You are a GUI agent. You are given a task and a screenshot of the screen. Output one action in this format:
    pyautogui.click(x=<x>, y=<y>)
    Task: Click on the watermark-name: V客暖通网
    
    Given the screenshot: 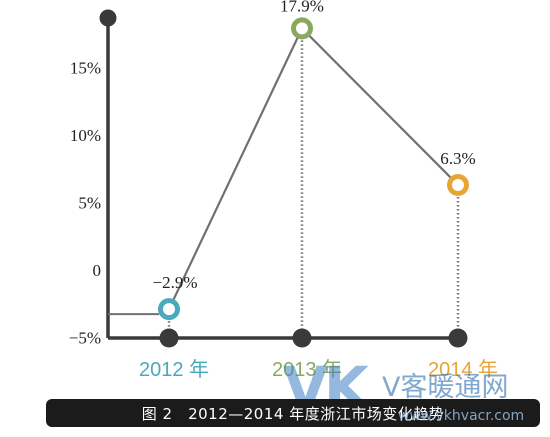 What is the action you would take?
    pyautogui.click(x=445, y=387)
    